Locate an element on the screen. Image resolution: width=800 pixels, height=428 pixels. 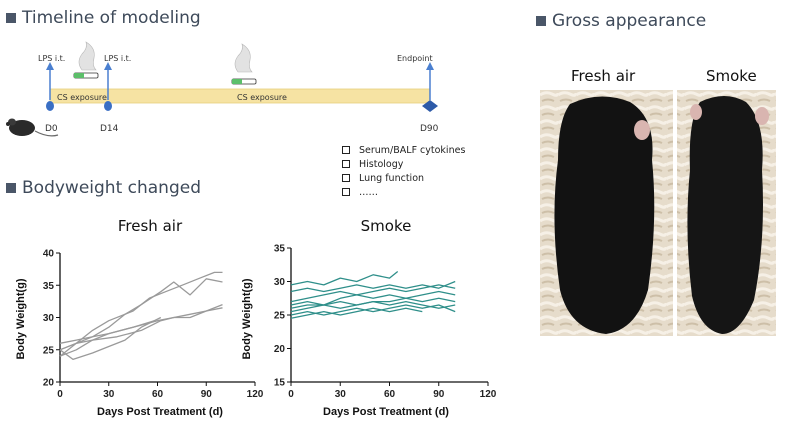
assay-item: Histology is located at coordinates (403, 164).